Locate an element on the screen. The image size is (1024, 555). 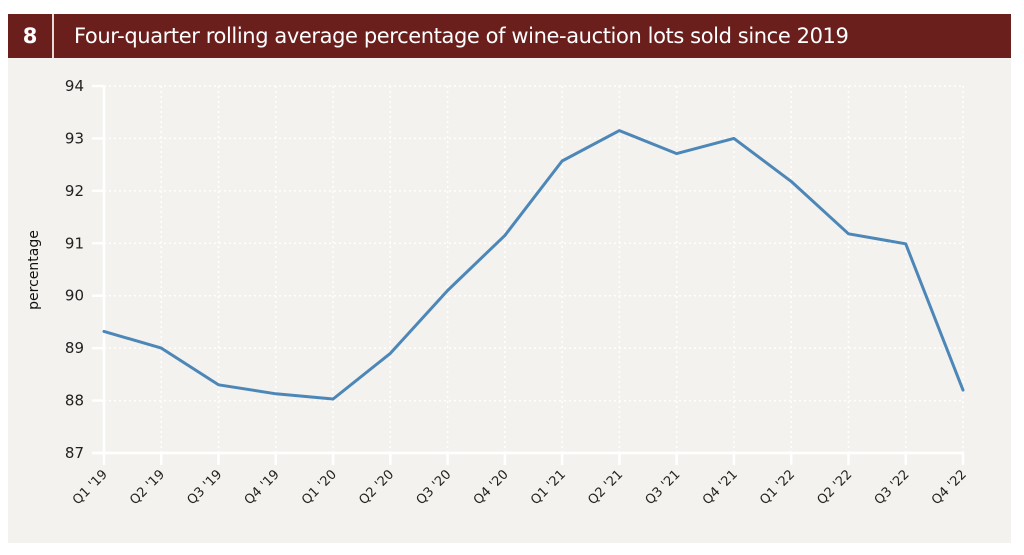
x-tick-label: Q1 '22 is located at coordinates (777, 487).